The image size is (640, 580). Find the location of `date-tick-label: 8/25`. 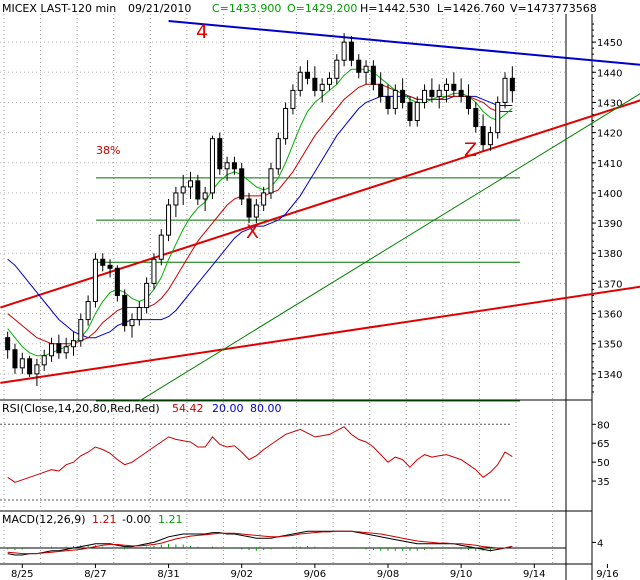

date-tick-label: 8/25 is located at coordinates (22, 574).